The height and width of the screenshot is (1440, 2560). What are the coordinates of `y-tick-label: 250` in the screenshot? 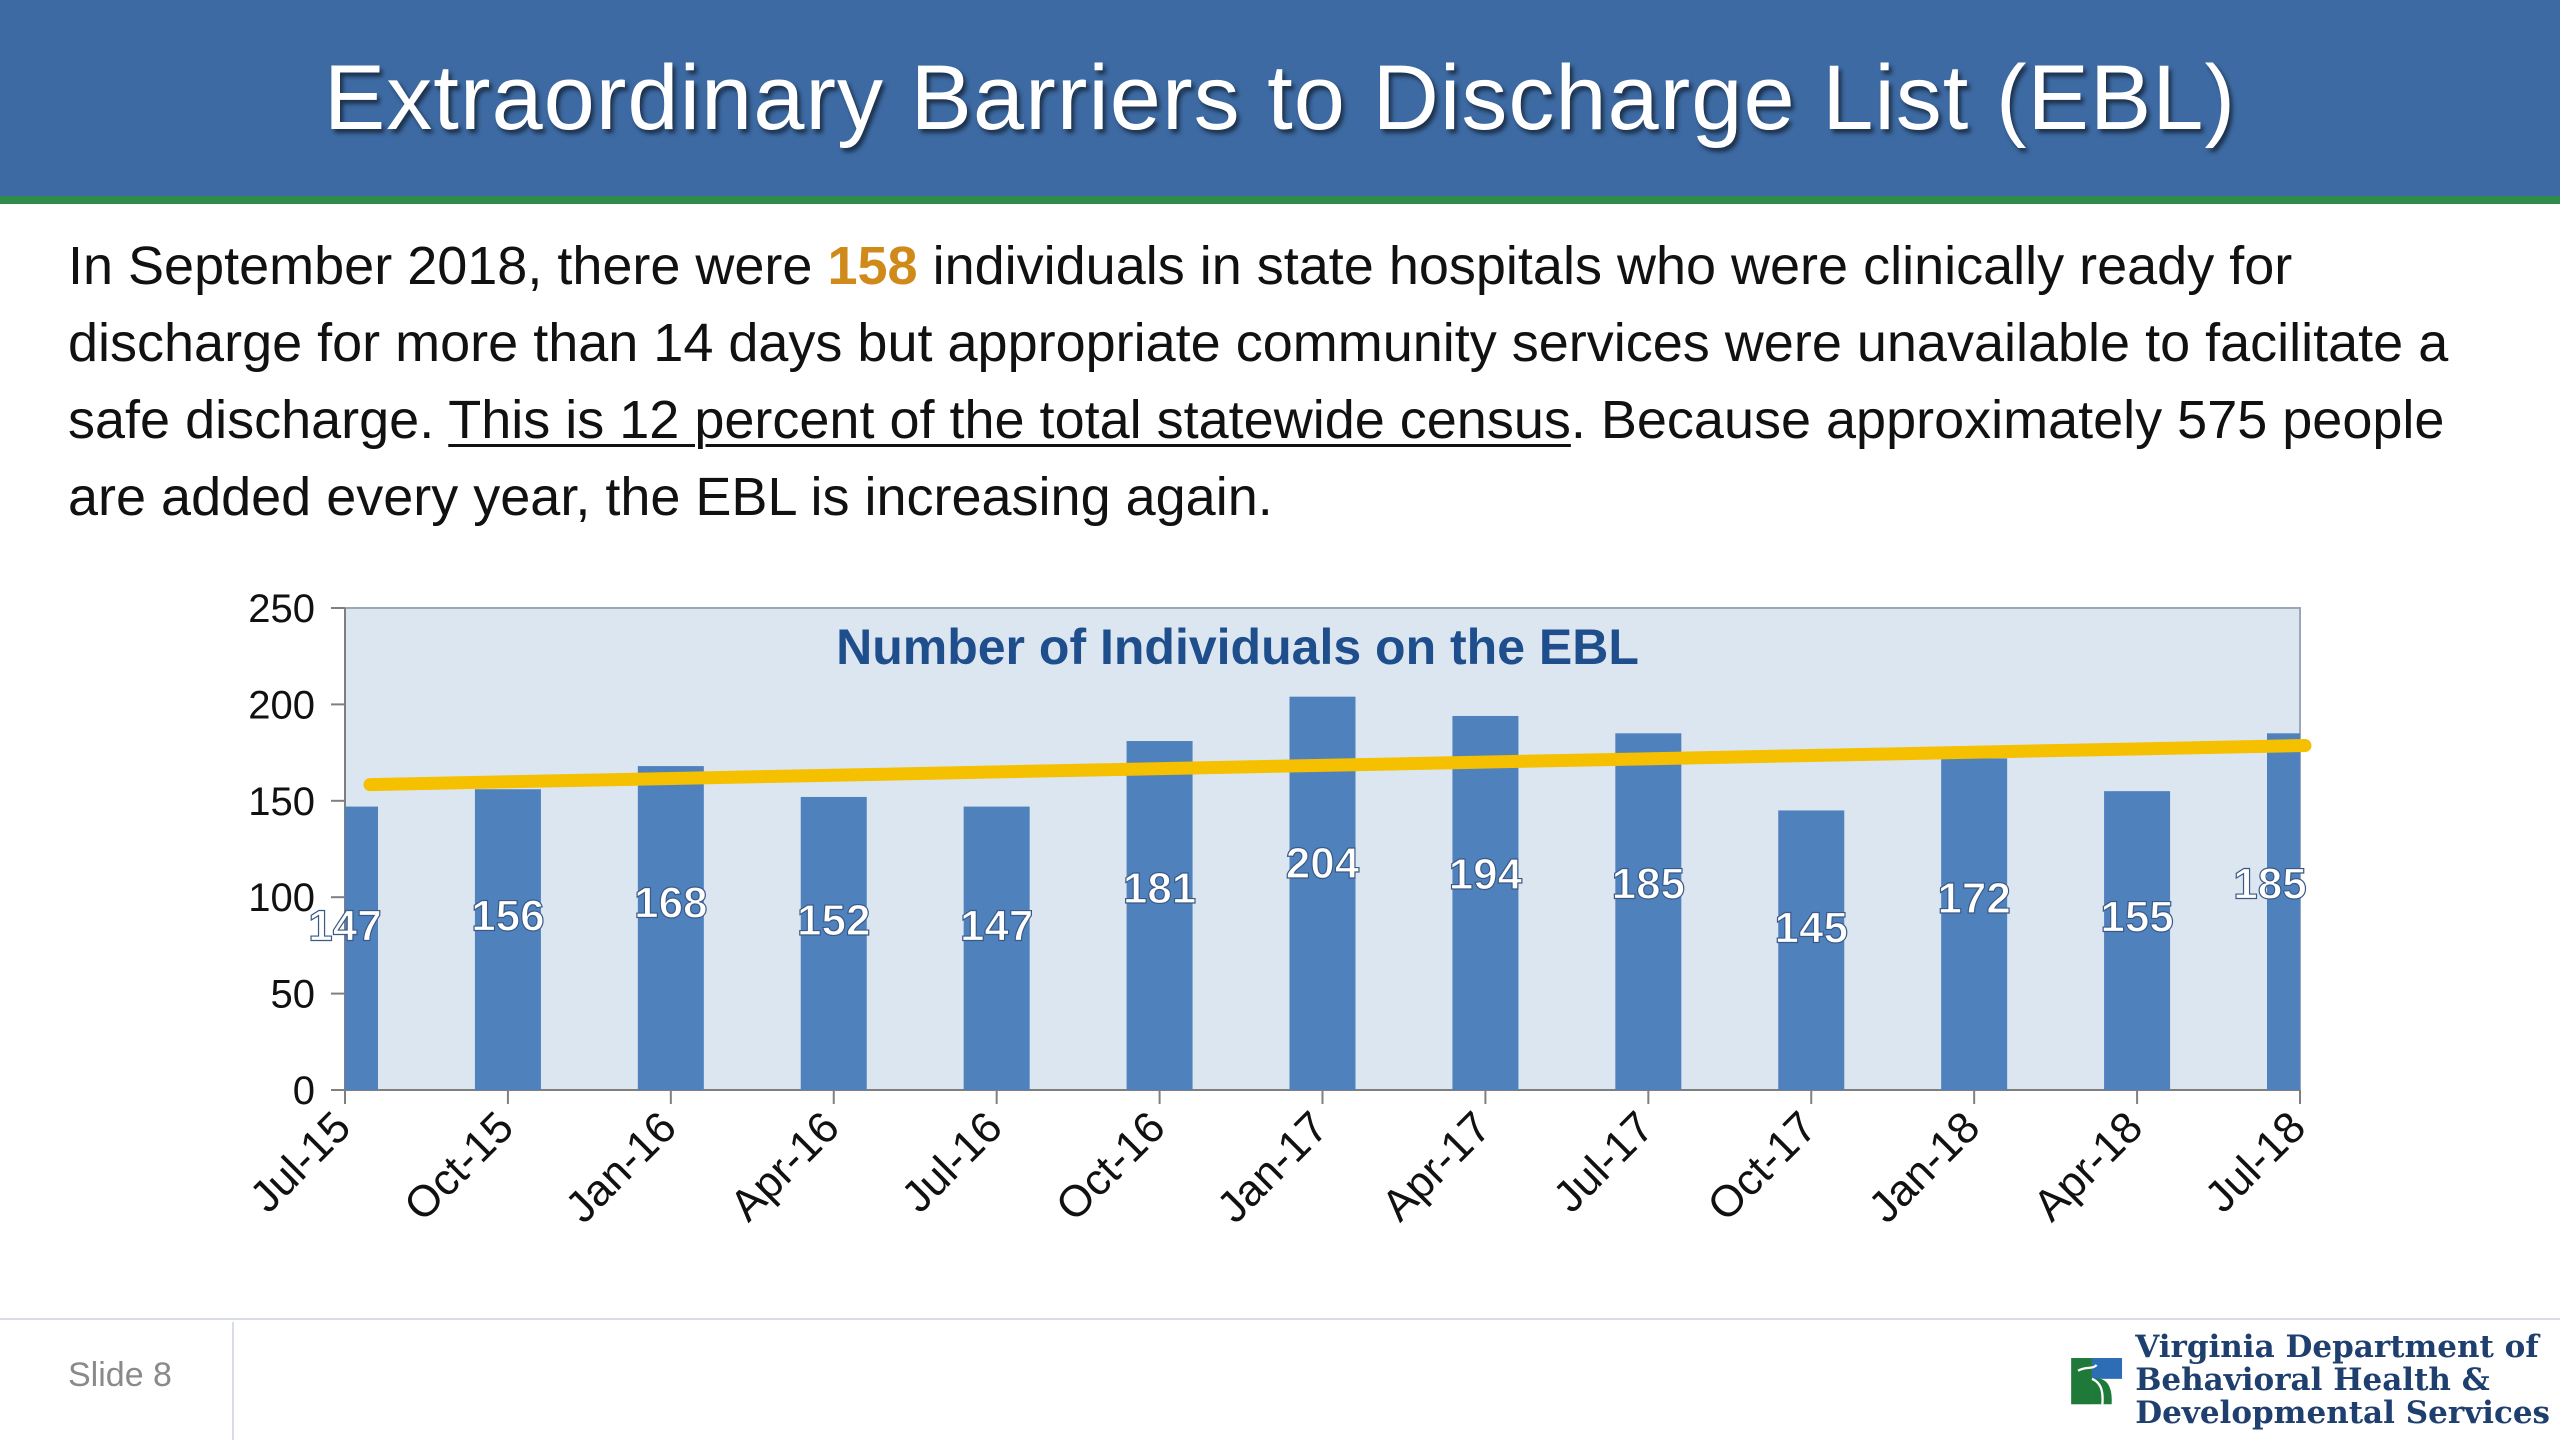 It's located at (281, 609).